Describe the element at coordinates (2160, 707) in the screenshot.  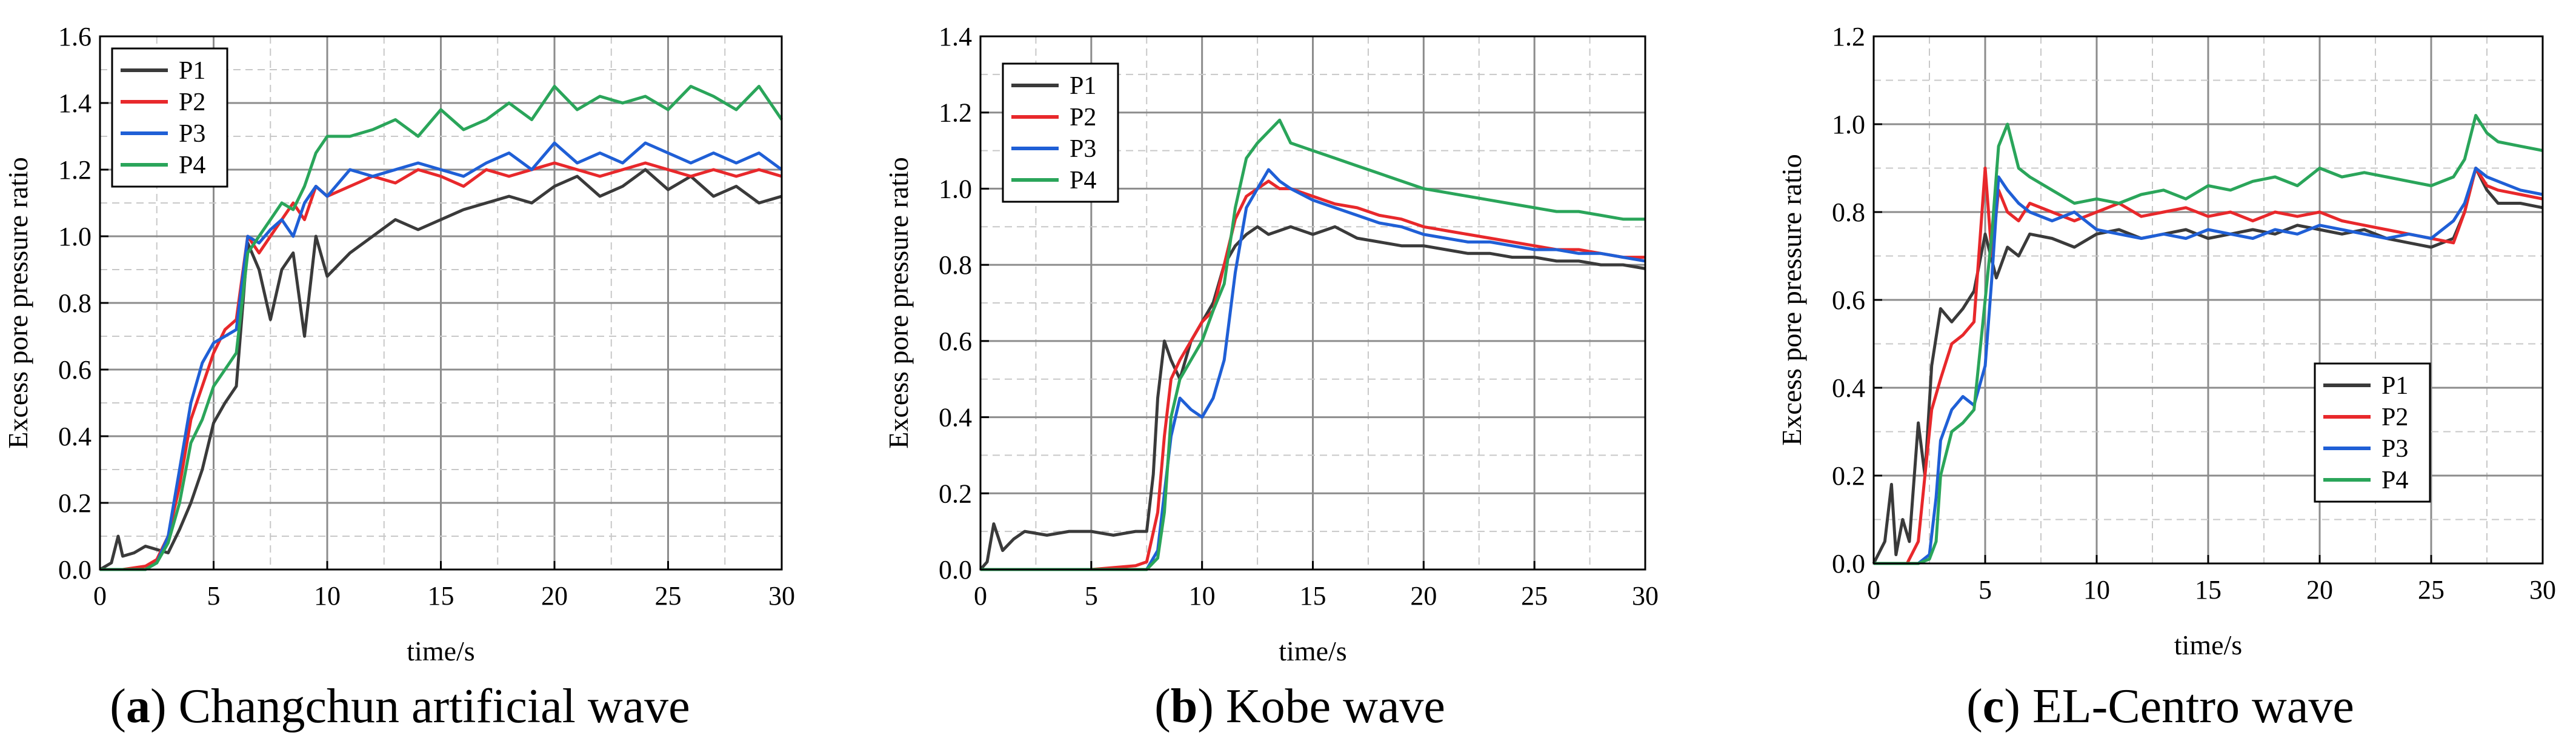
I see `caption-c: (c) EL-Centro wave` at that location.